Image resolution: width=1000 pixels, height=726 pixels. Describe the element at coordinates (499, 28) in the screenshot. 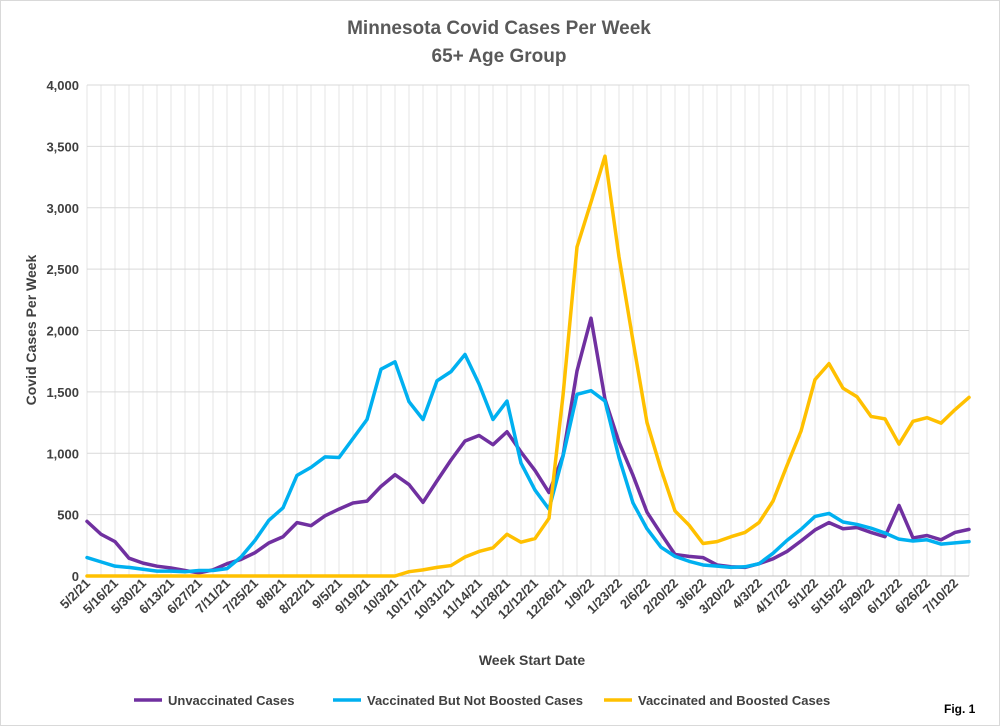

I see `chart-title: Minnesota Covid Cases Per Week` at that location.